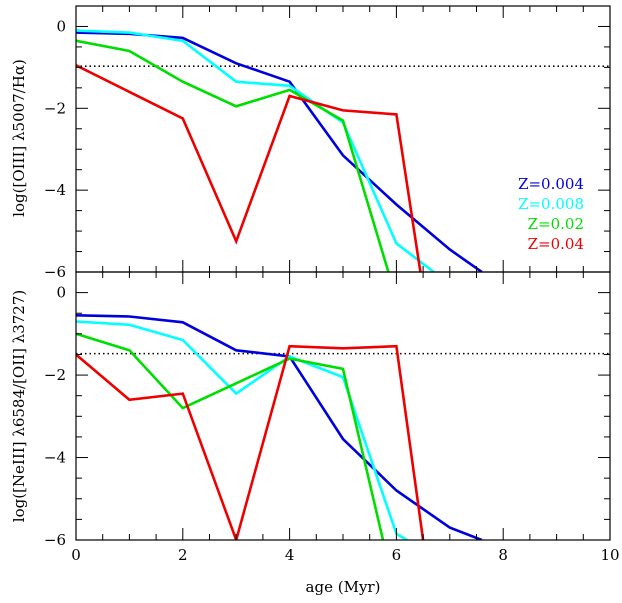  Describe the element at coordinates (55, 540) in the screenshot. I see `bottom-y-tick-label: −6` at that location.